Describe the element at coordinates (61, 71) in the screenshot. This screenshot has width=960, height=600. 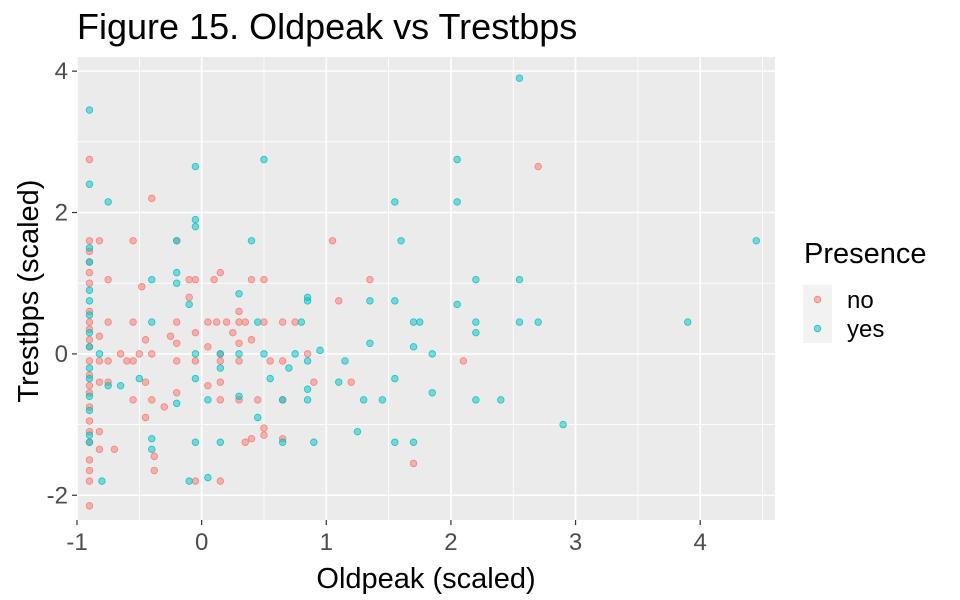
I see `y-tick-label: 4` at that location.